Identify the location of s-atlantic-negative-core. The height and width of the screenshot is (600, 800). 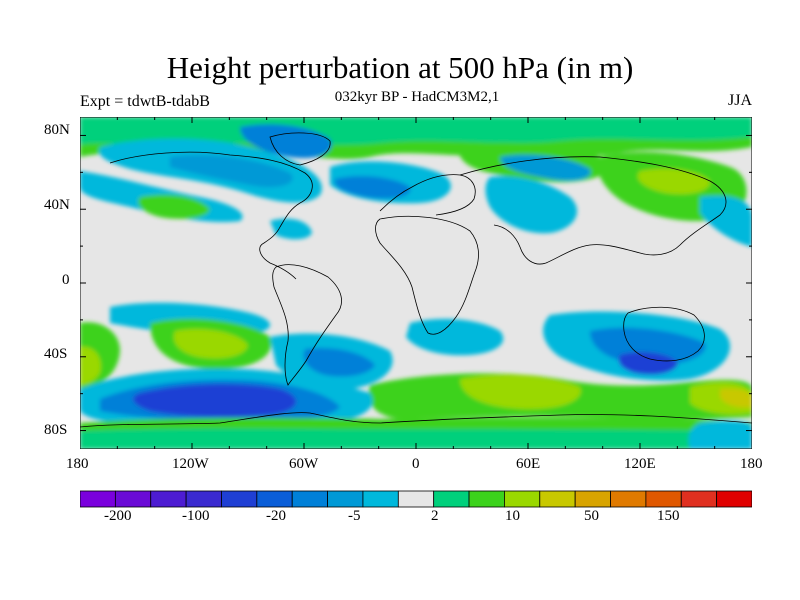
(339, 362).